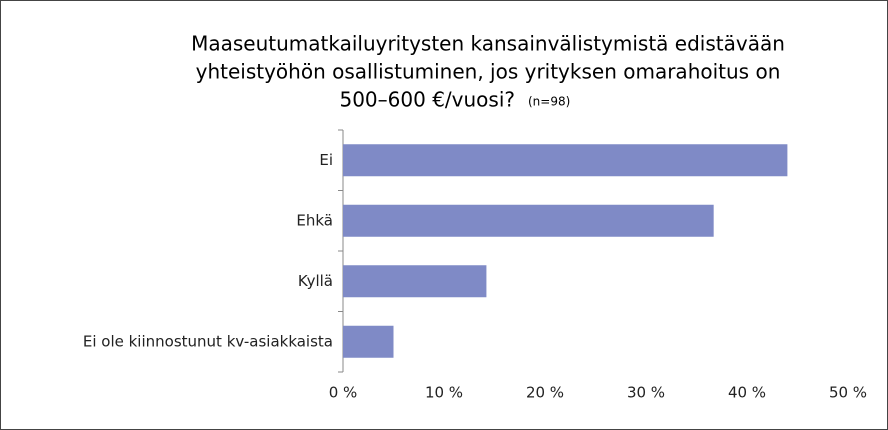  Describe the element at coordinates (326, 160) in the screenshot. I see `y-tick-label: Ei` at that location.